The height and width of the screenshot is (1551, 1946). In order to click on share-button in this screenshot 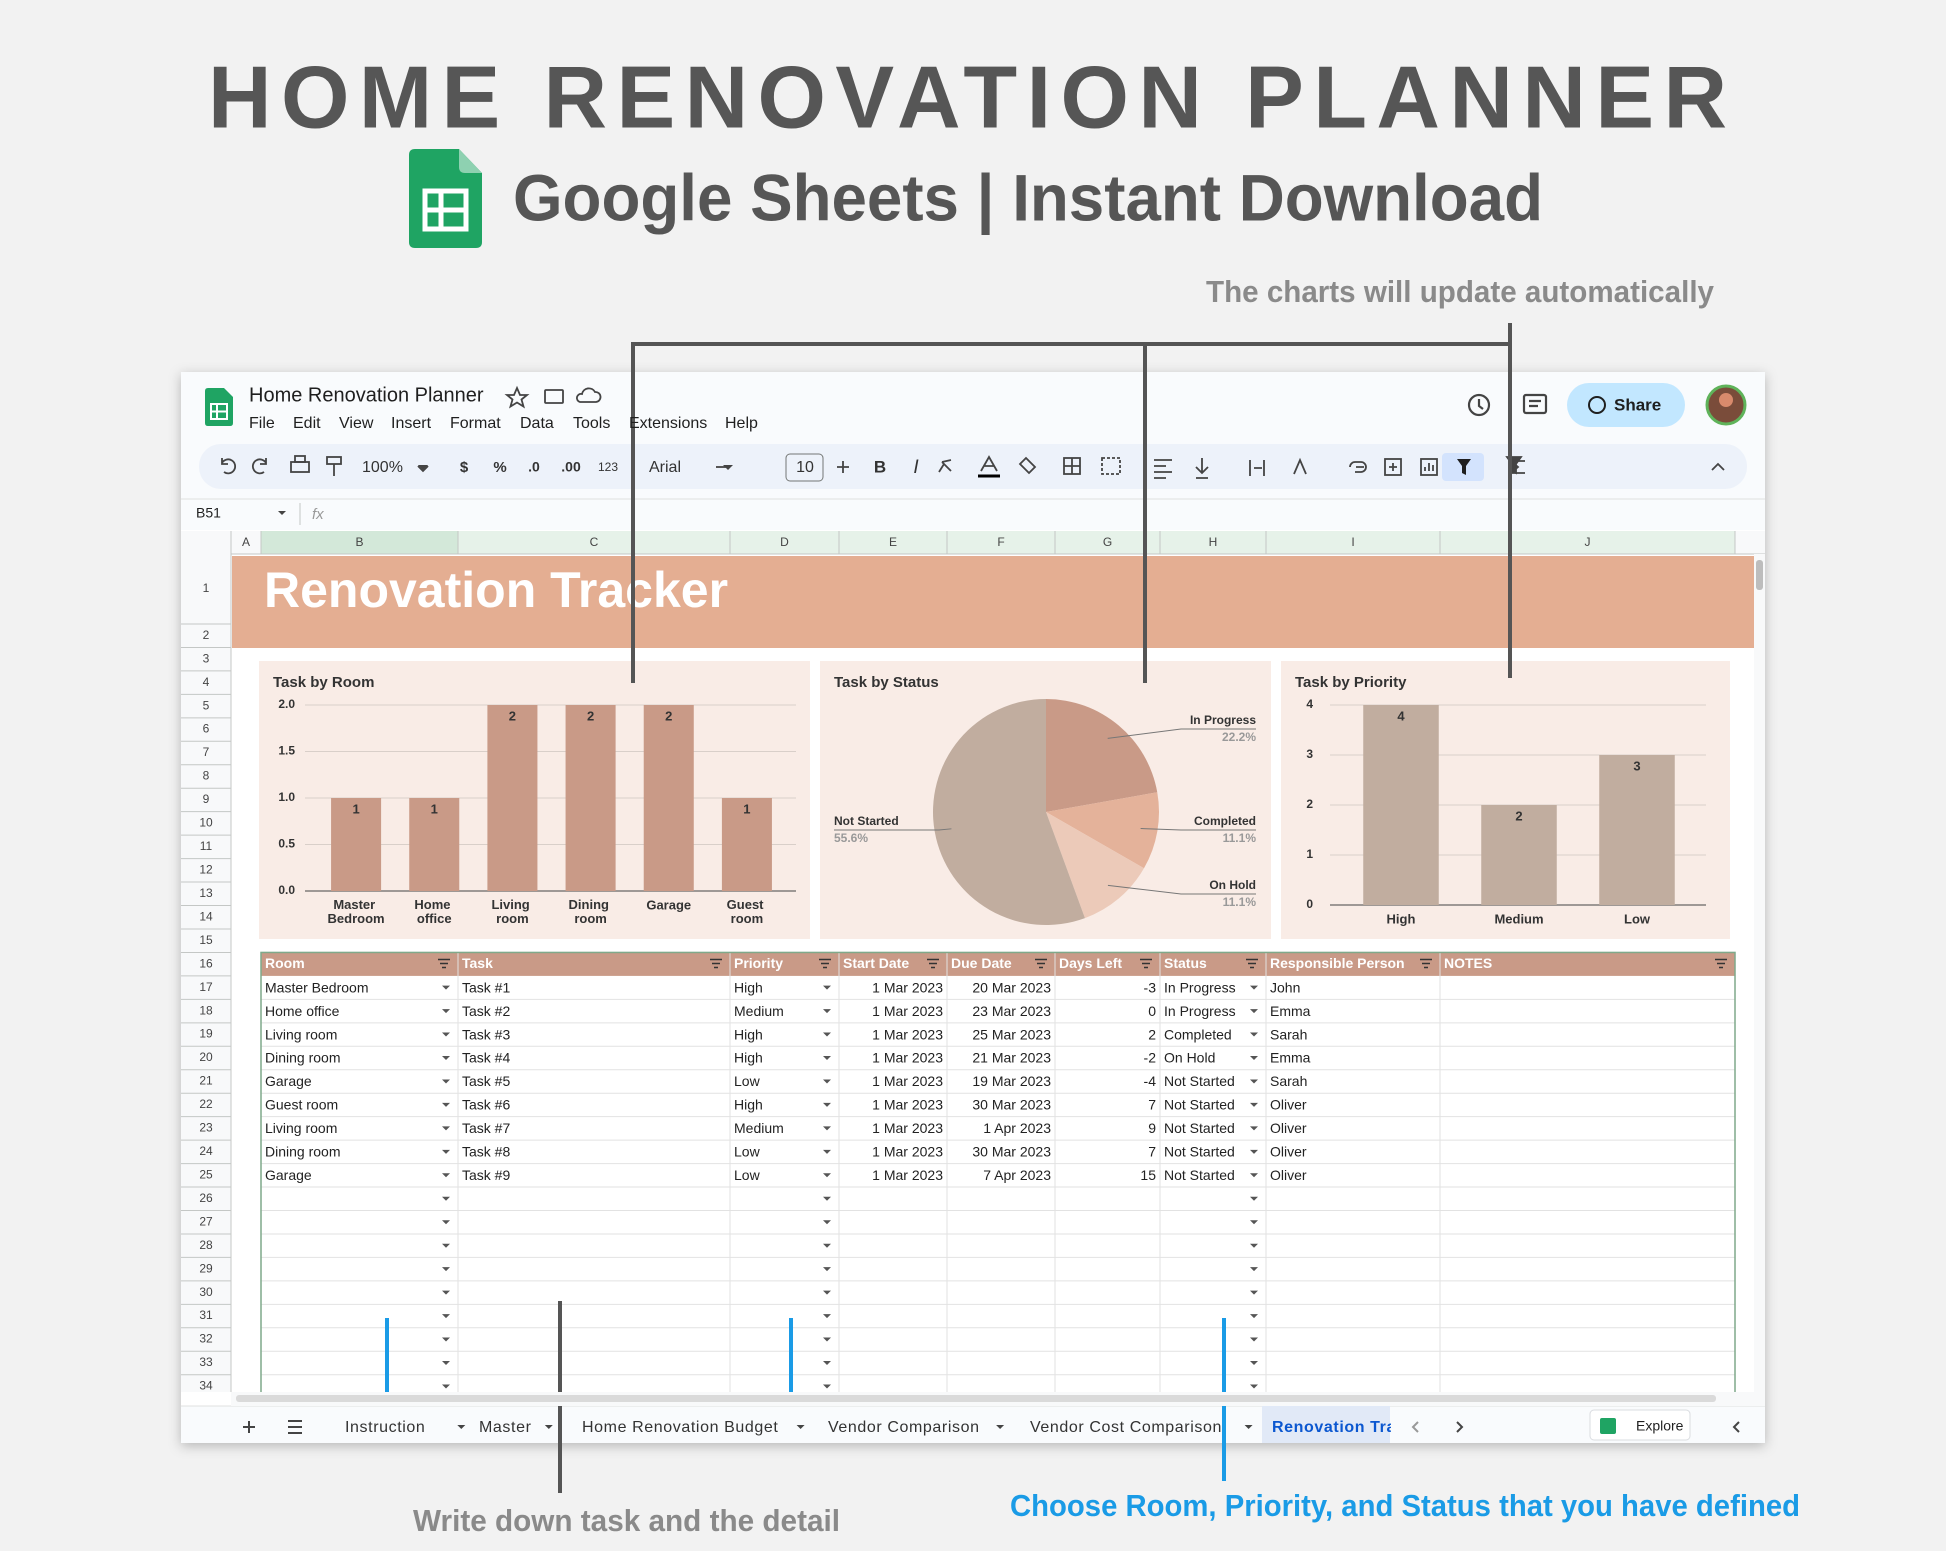, I will do `click(1626, 405)`.